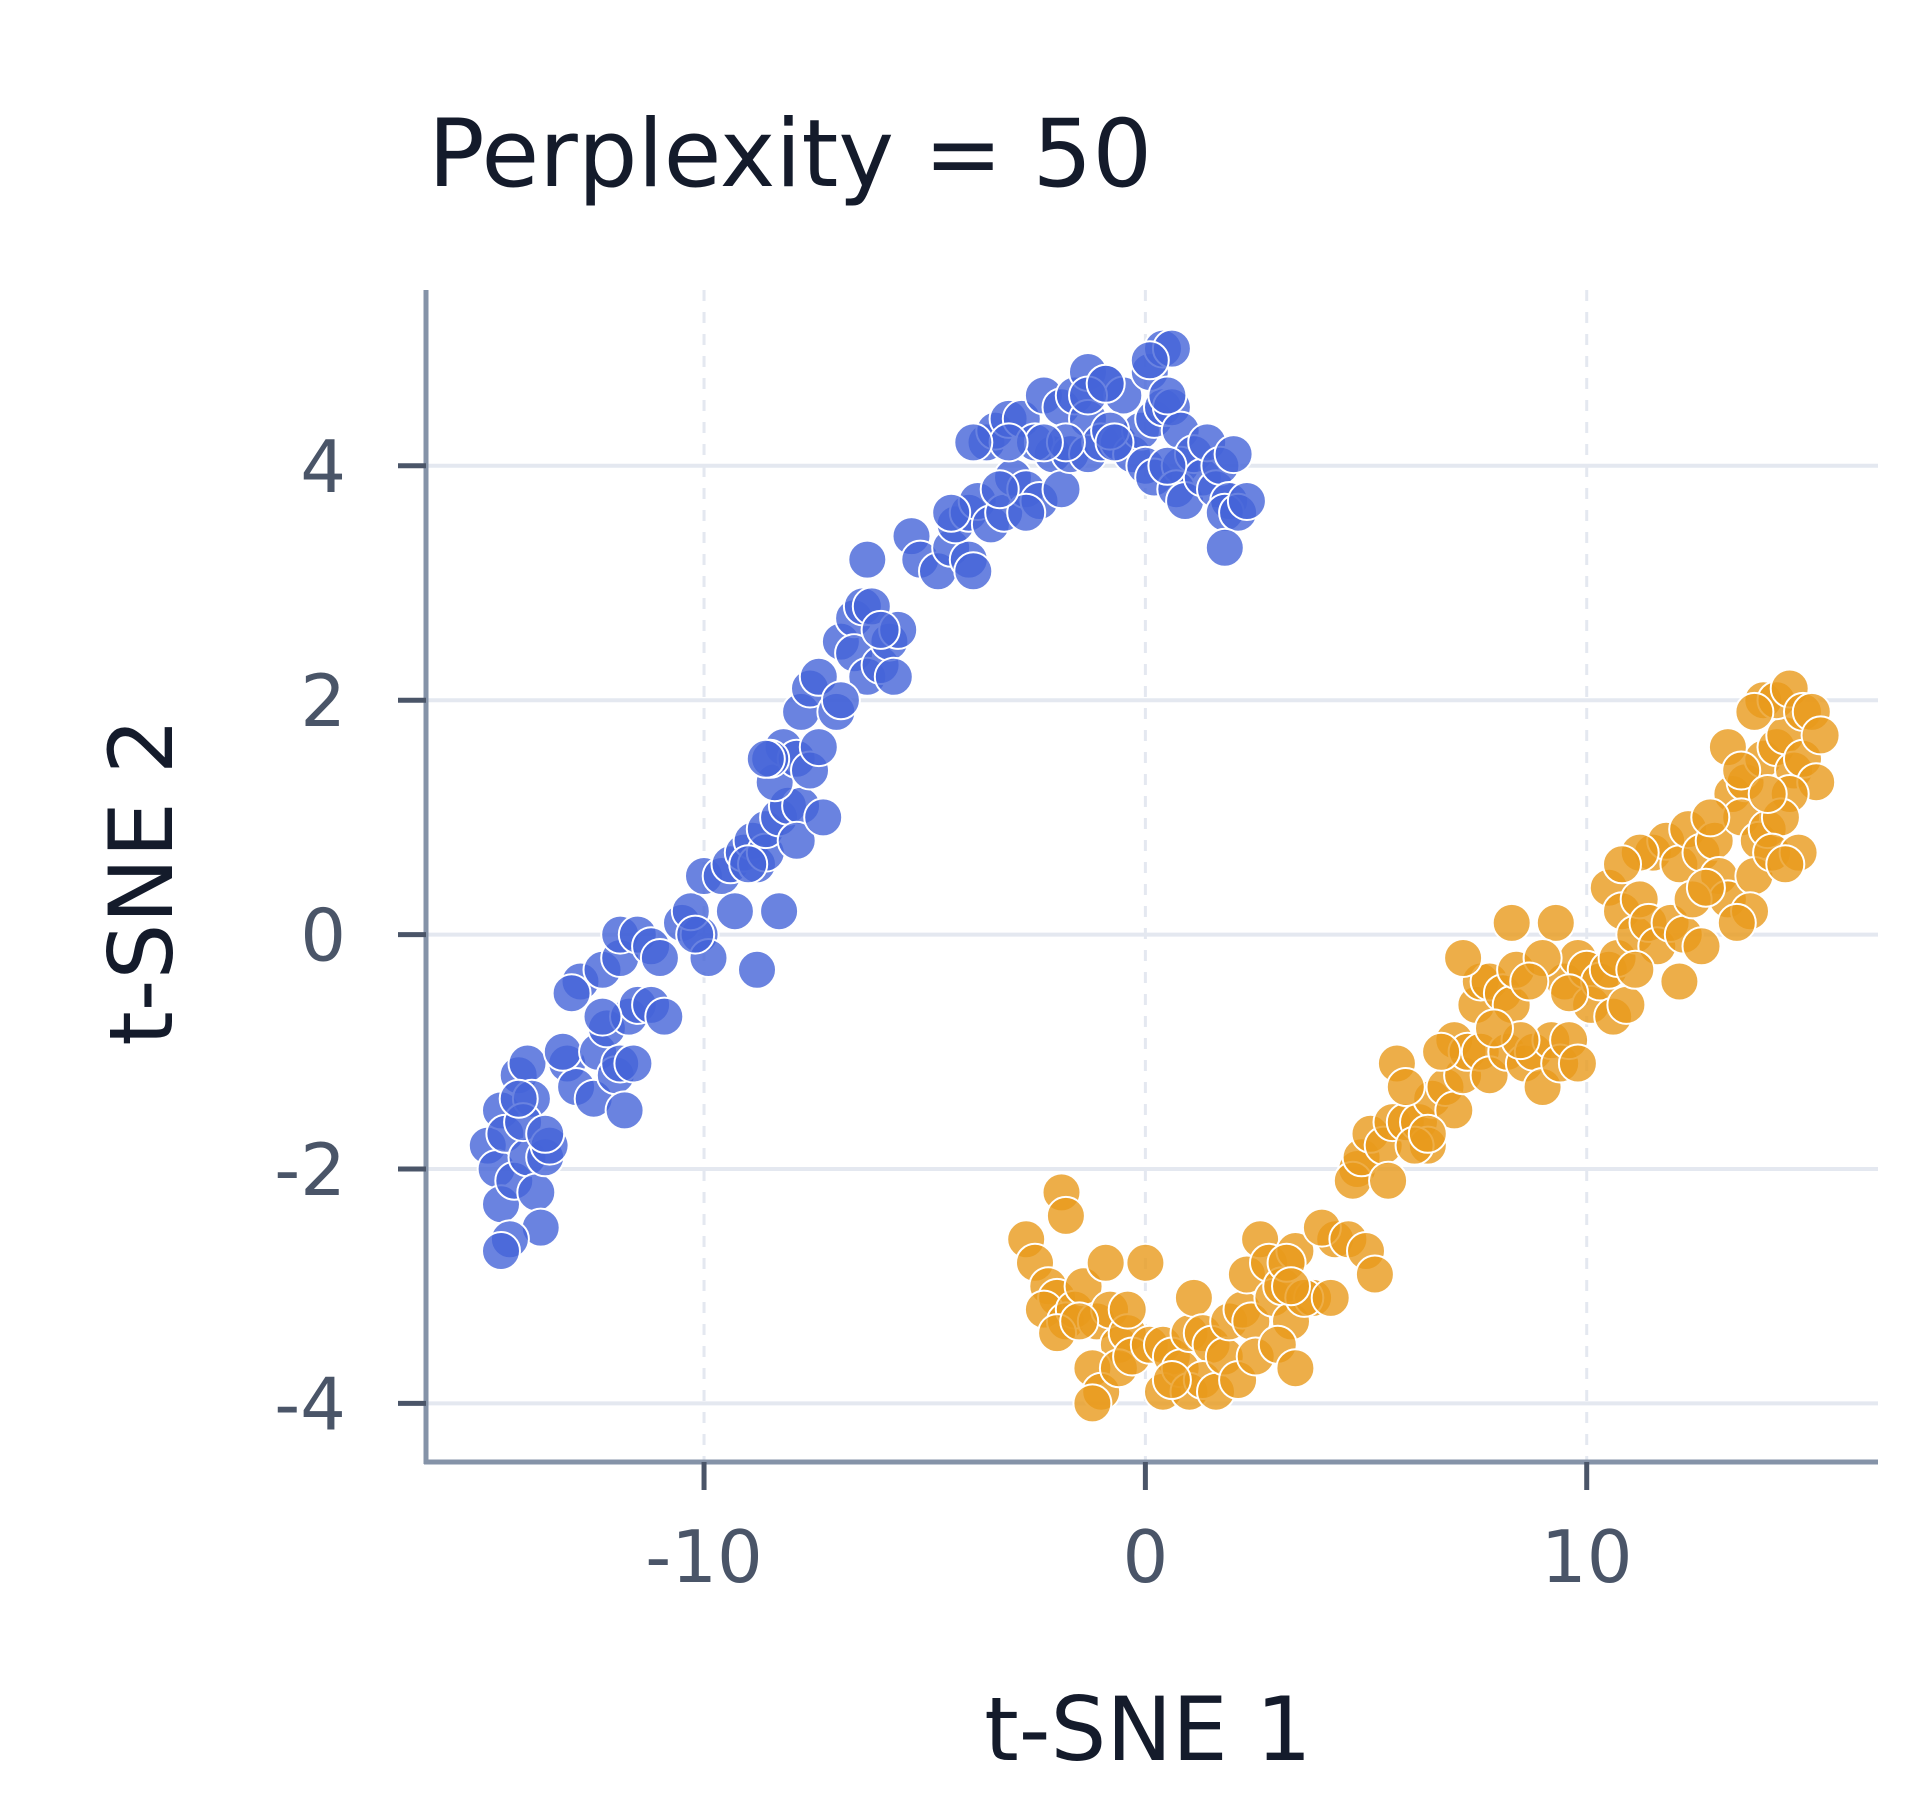 This screenshot has height=1813, width=1920. What do you see at coordinates (1587, 1557) in the screenshot?
I see `x-tick-label: 10` at bounding box center [1587, 1557].